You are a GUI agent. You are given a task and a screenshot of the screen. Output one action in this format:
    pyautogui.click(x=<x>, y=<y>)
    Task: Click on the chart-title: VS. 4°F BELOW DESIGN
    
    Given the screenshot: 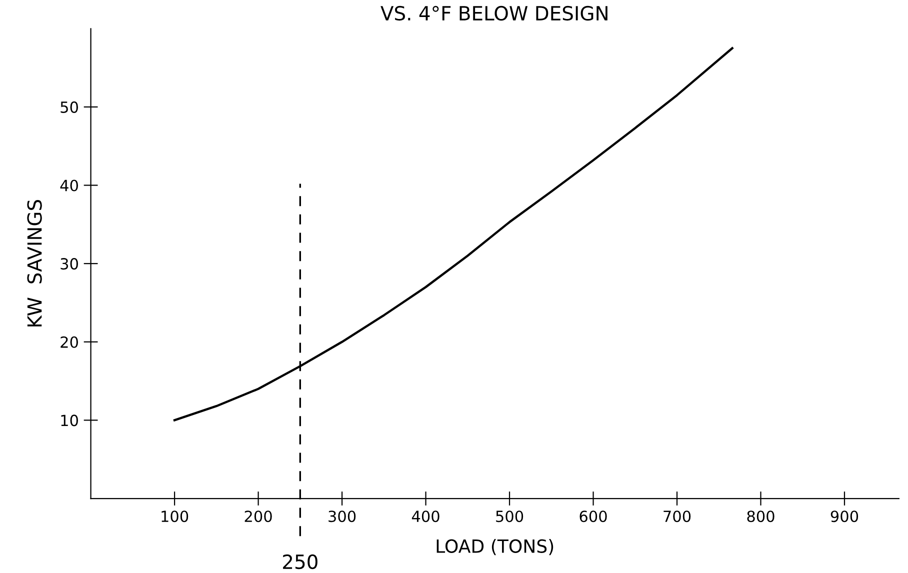 What is the action you would take?
    pyautogui.click(x=494, y=13)
    